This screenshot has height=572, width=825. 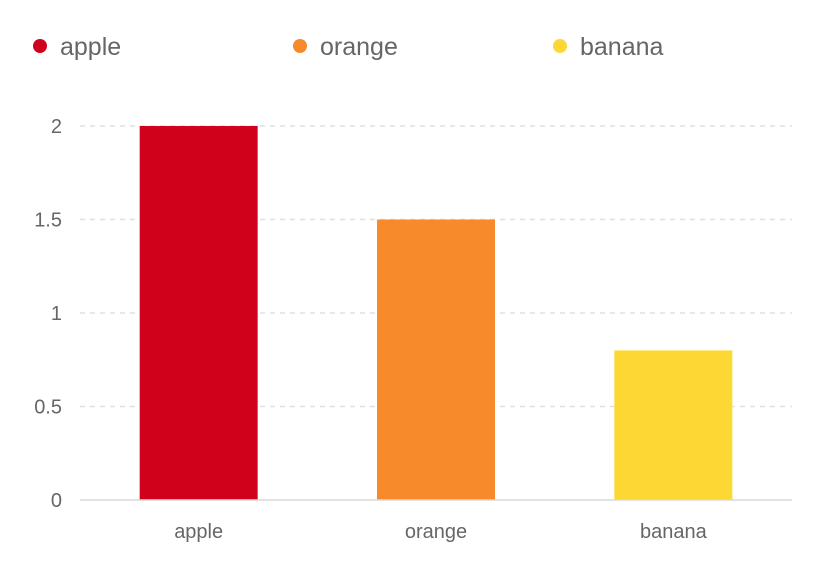 What do you see at coordinates (48, 314) in the screenshot?
I see `y-axis: 0 0.5 1 1.5 2` at bounding box center [48, 314].